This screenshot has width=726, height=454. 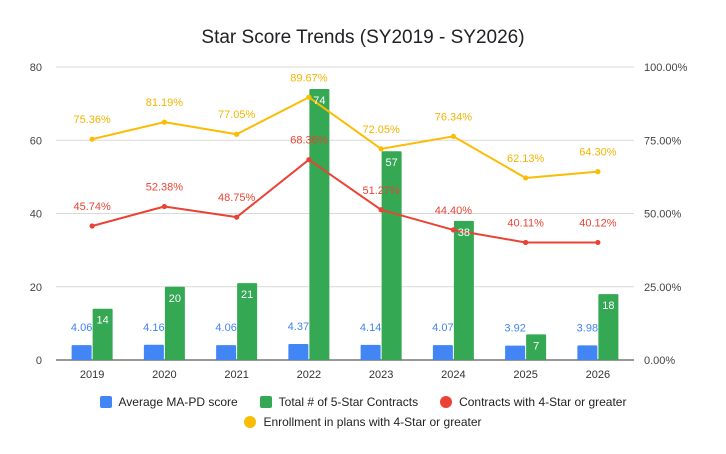 I want to click on x-axis-tick-label: 2025, so click(x=525, y=375).